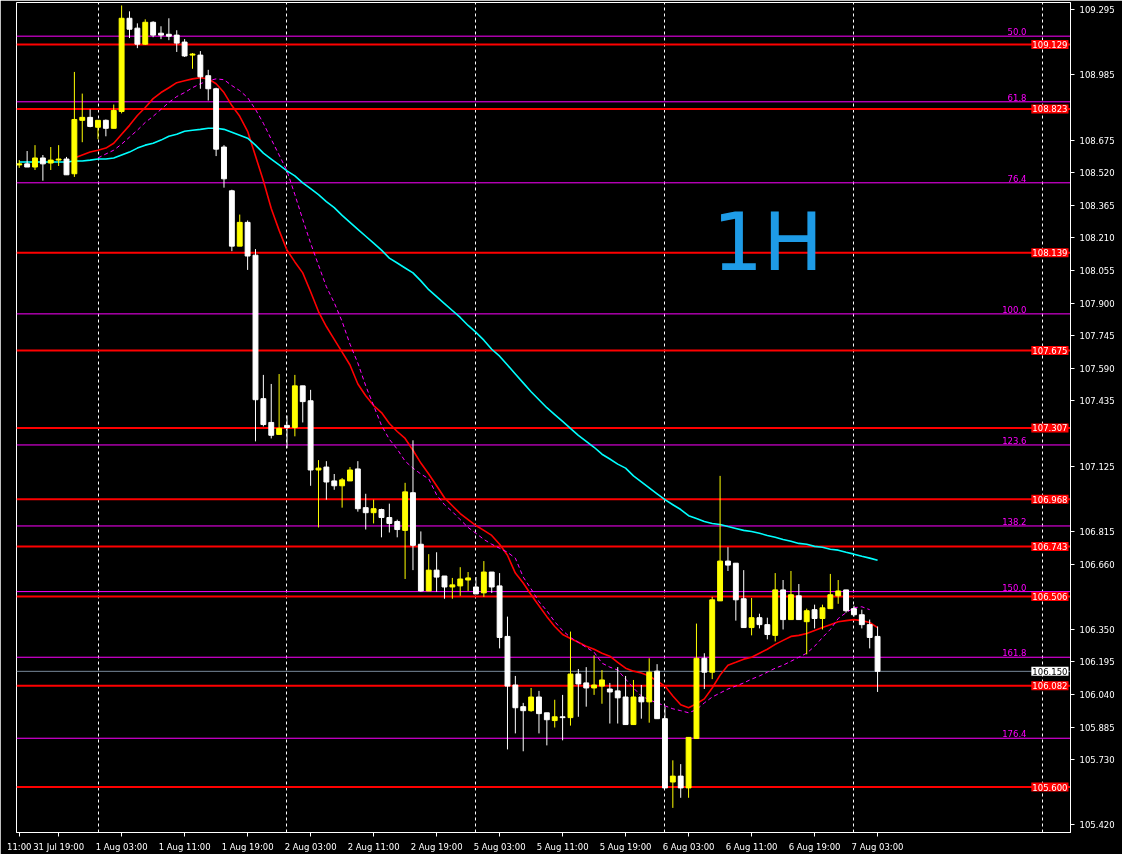 This screenshot has width=1122, height=854. Describe the element at coordinates (1050, 671) in the screenshot. I see `ref-line-label: 106.150` at that location.